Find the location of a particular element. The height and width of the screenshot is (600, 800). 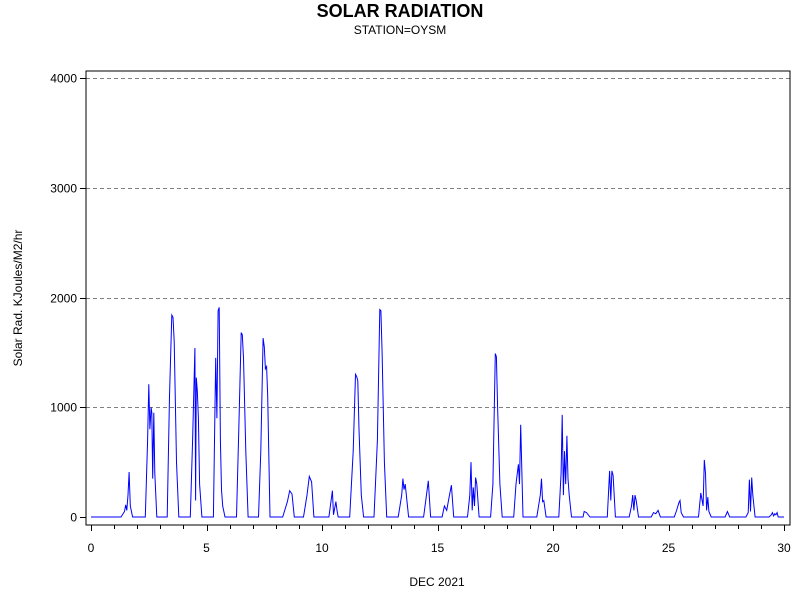

x-tick-label-25: 25 is located at coordinates (669, 548).